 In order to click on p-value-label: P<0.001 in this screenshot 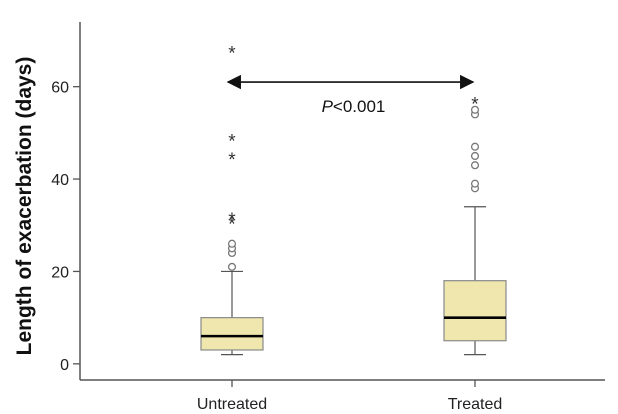, I will do `click(354, 106)`.